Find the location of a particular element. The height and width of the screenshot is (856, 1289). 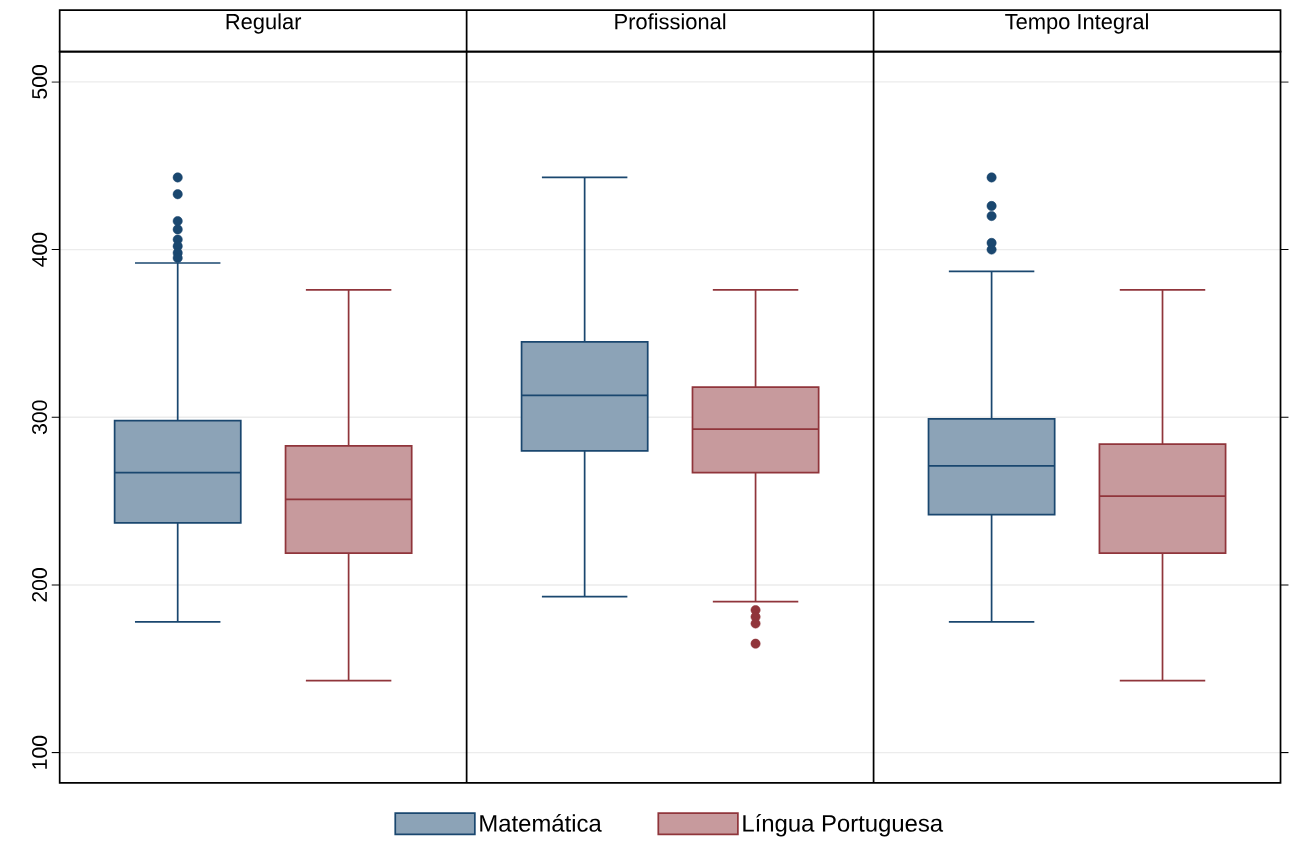

y-tick-label: 300 is located at coordinates (40, 417).